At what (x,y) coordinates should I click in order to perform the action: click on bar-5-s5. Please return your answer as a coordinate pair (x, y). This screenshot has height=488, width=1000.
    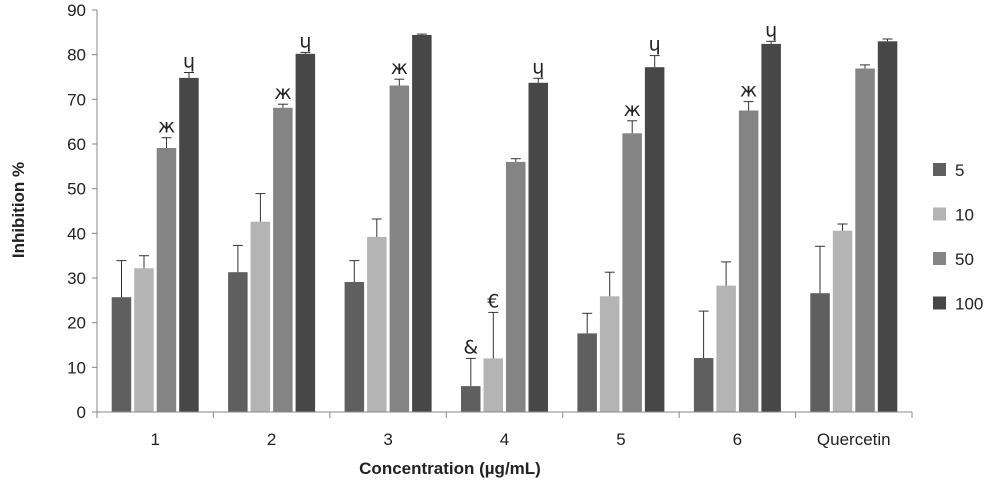
    Looking at the image, I should click on (587, 372).